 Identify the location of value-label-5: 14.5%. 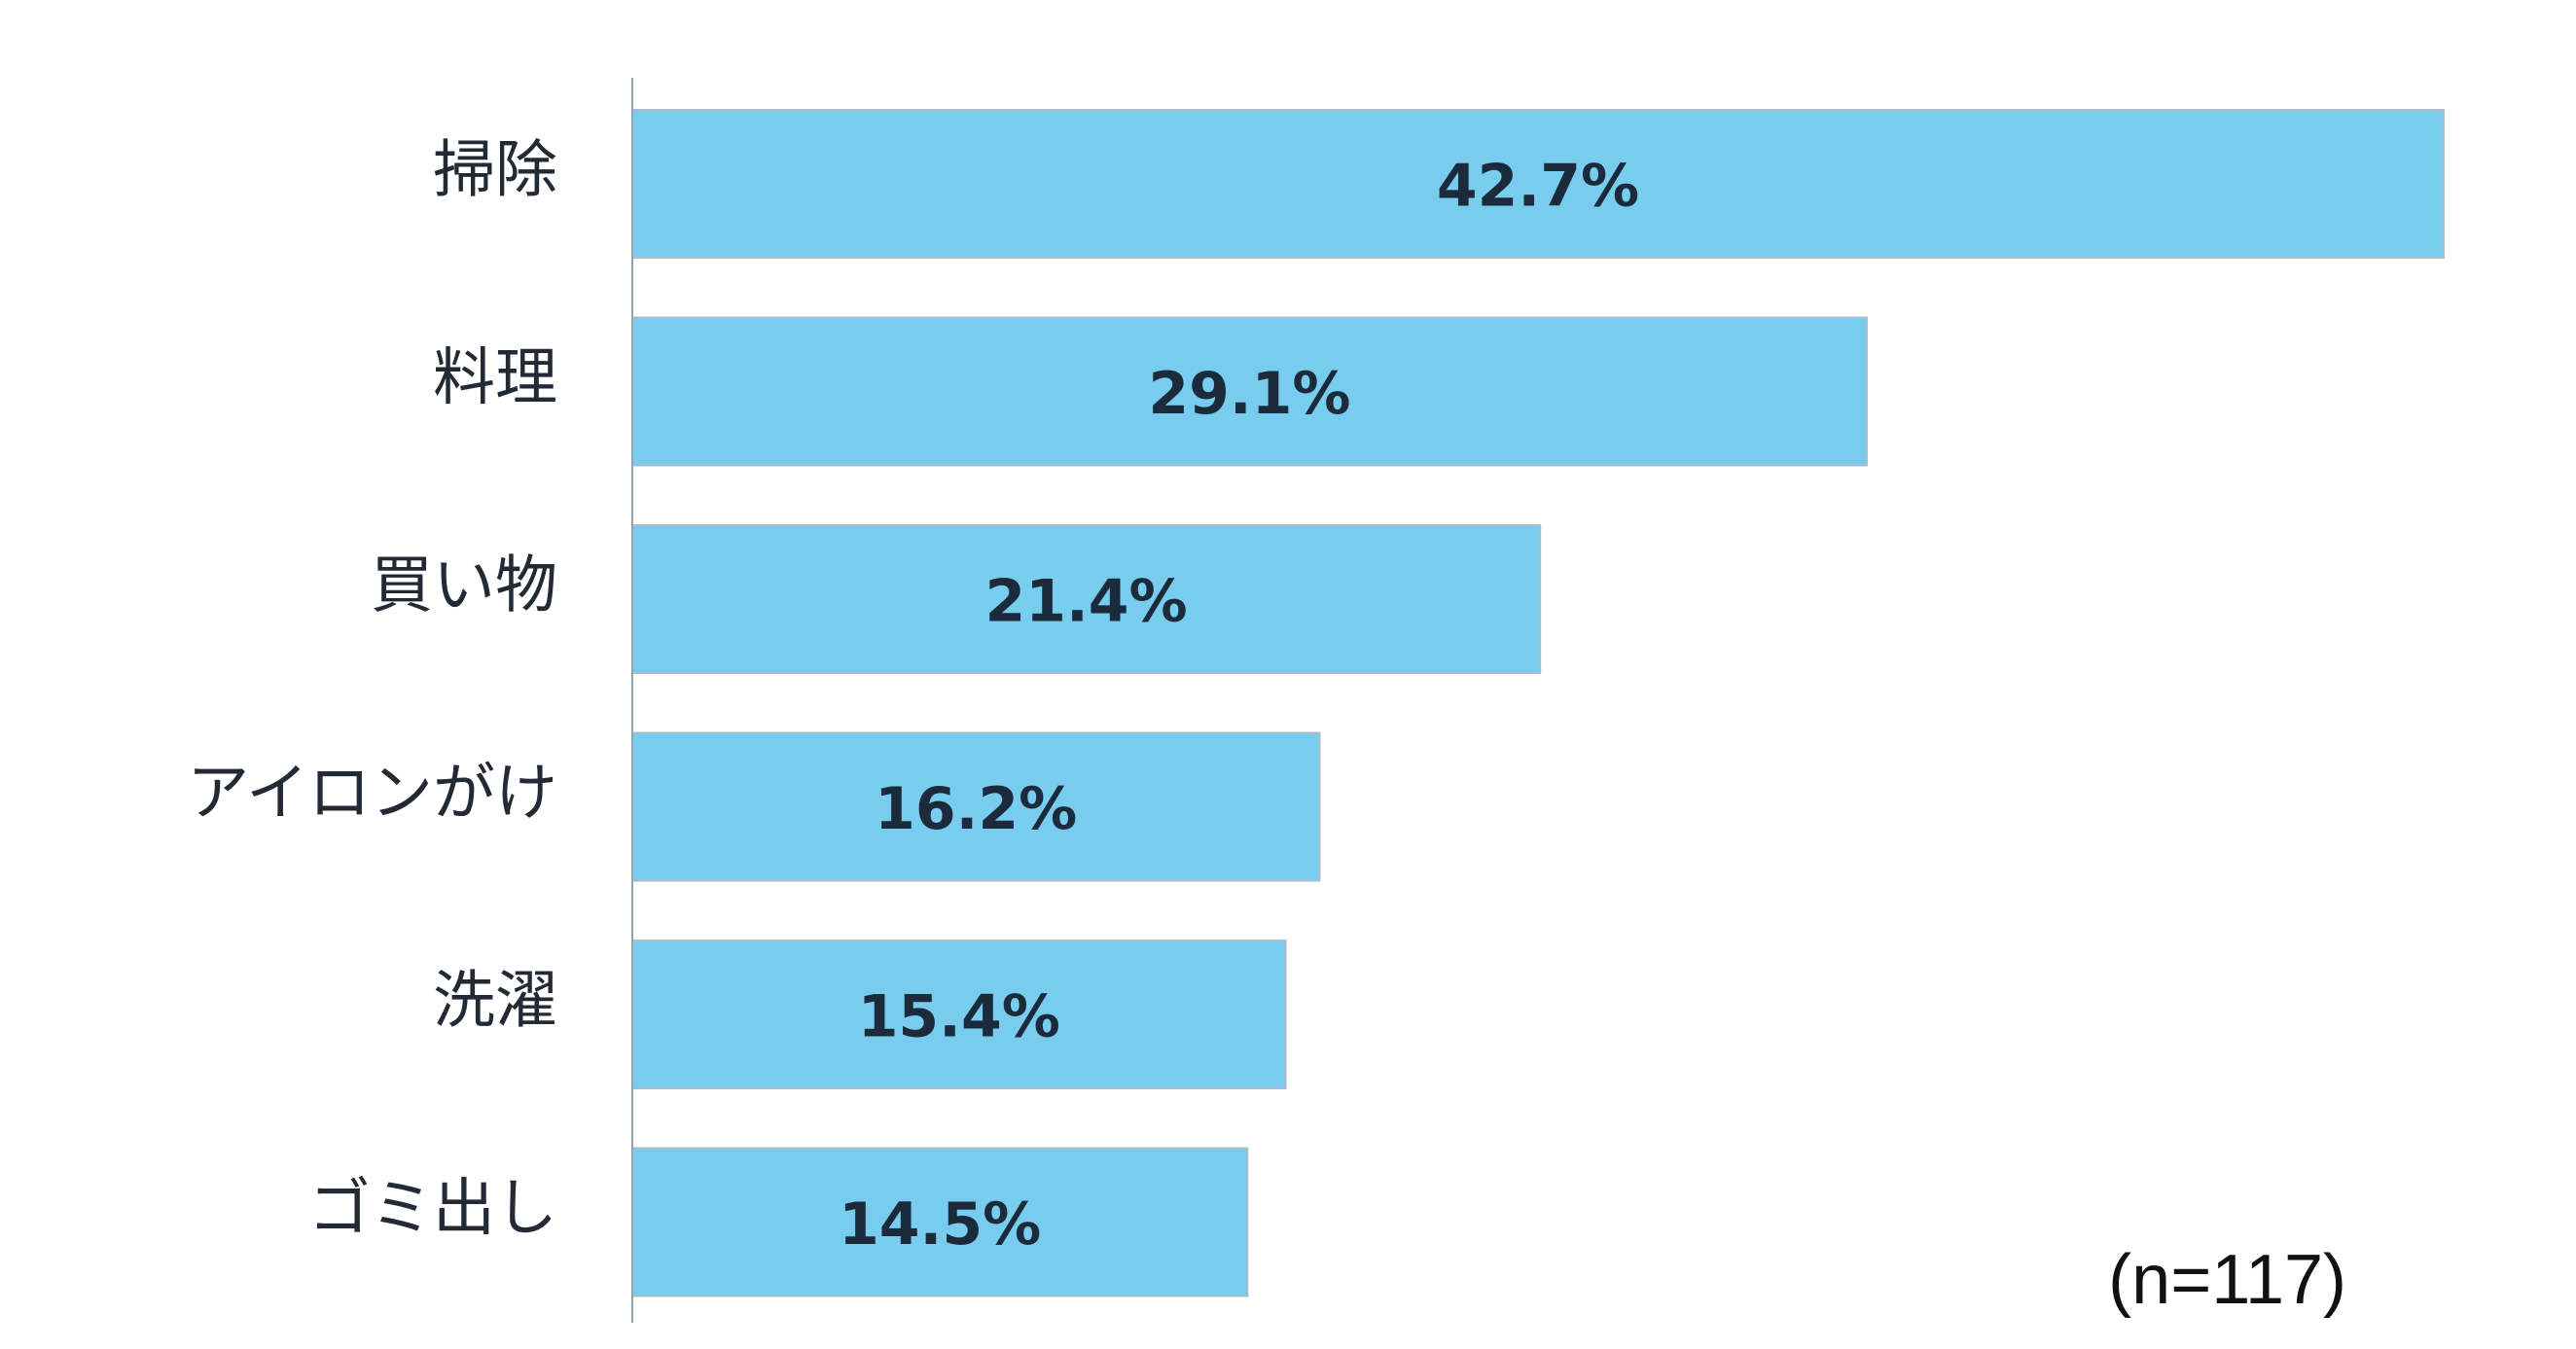
(940, 1224).